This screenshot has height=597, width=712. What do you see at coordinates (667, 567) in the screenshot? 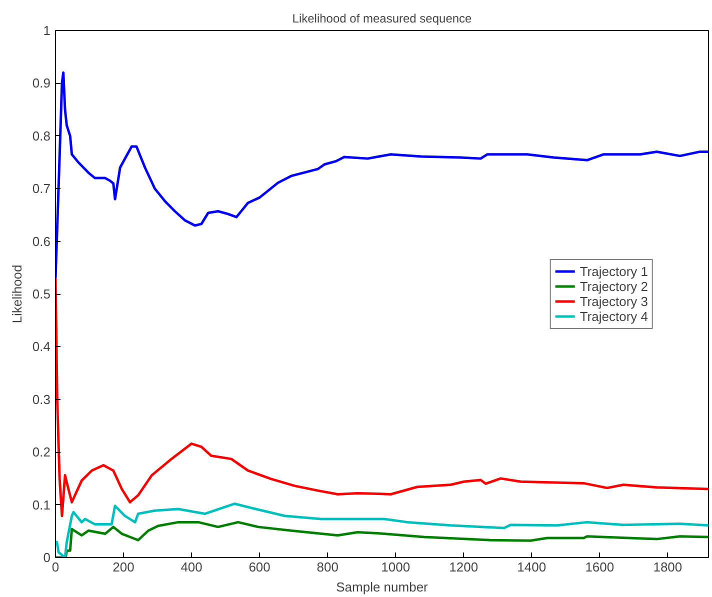
I see `x-tick-label: 1800` at bounding box center [667, 567].